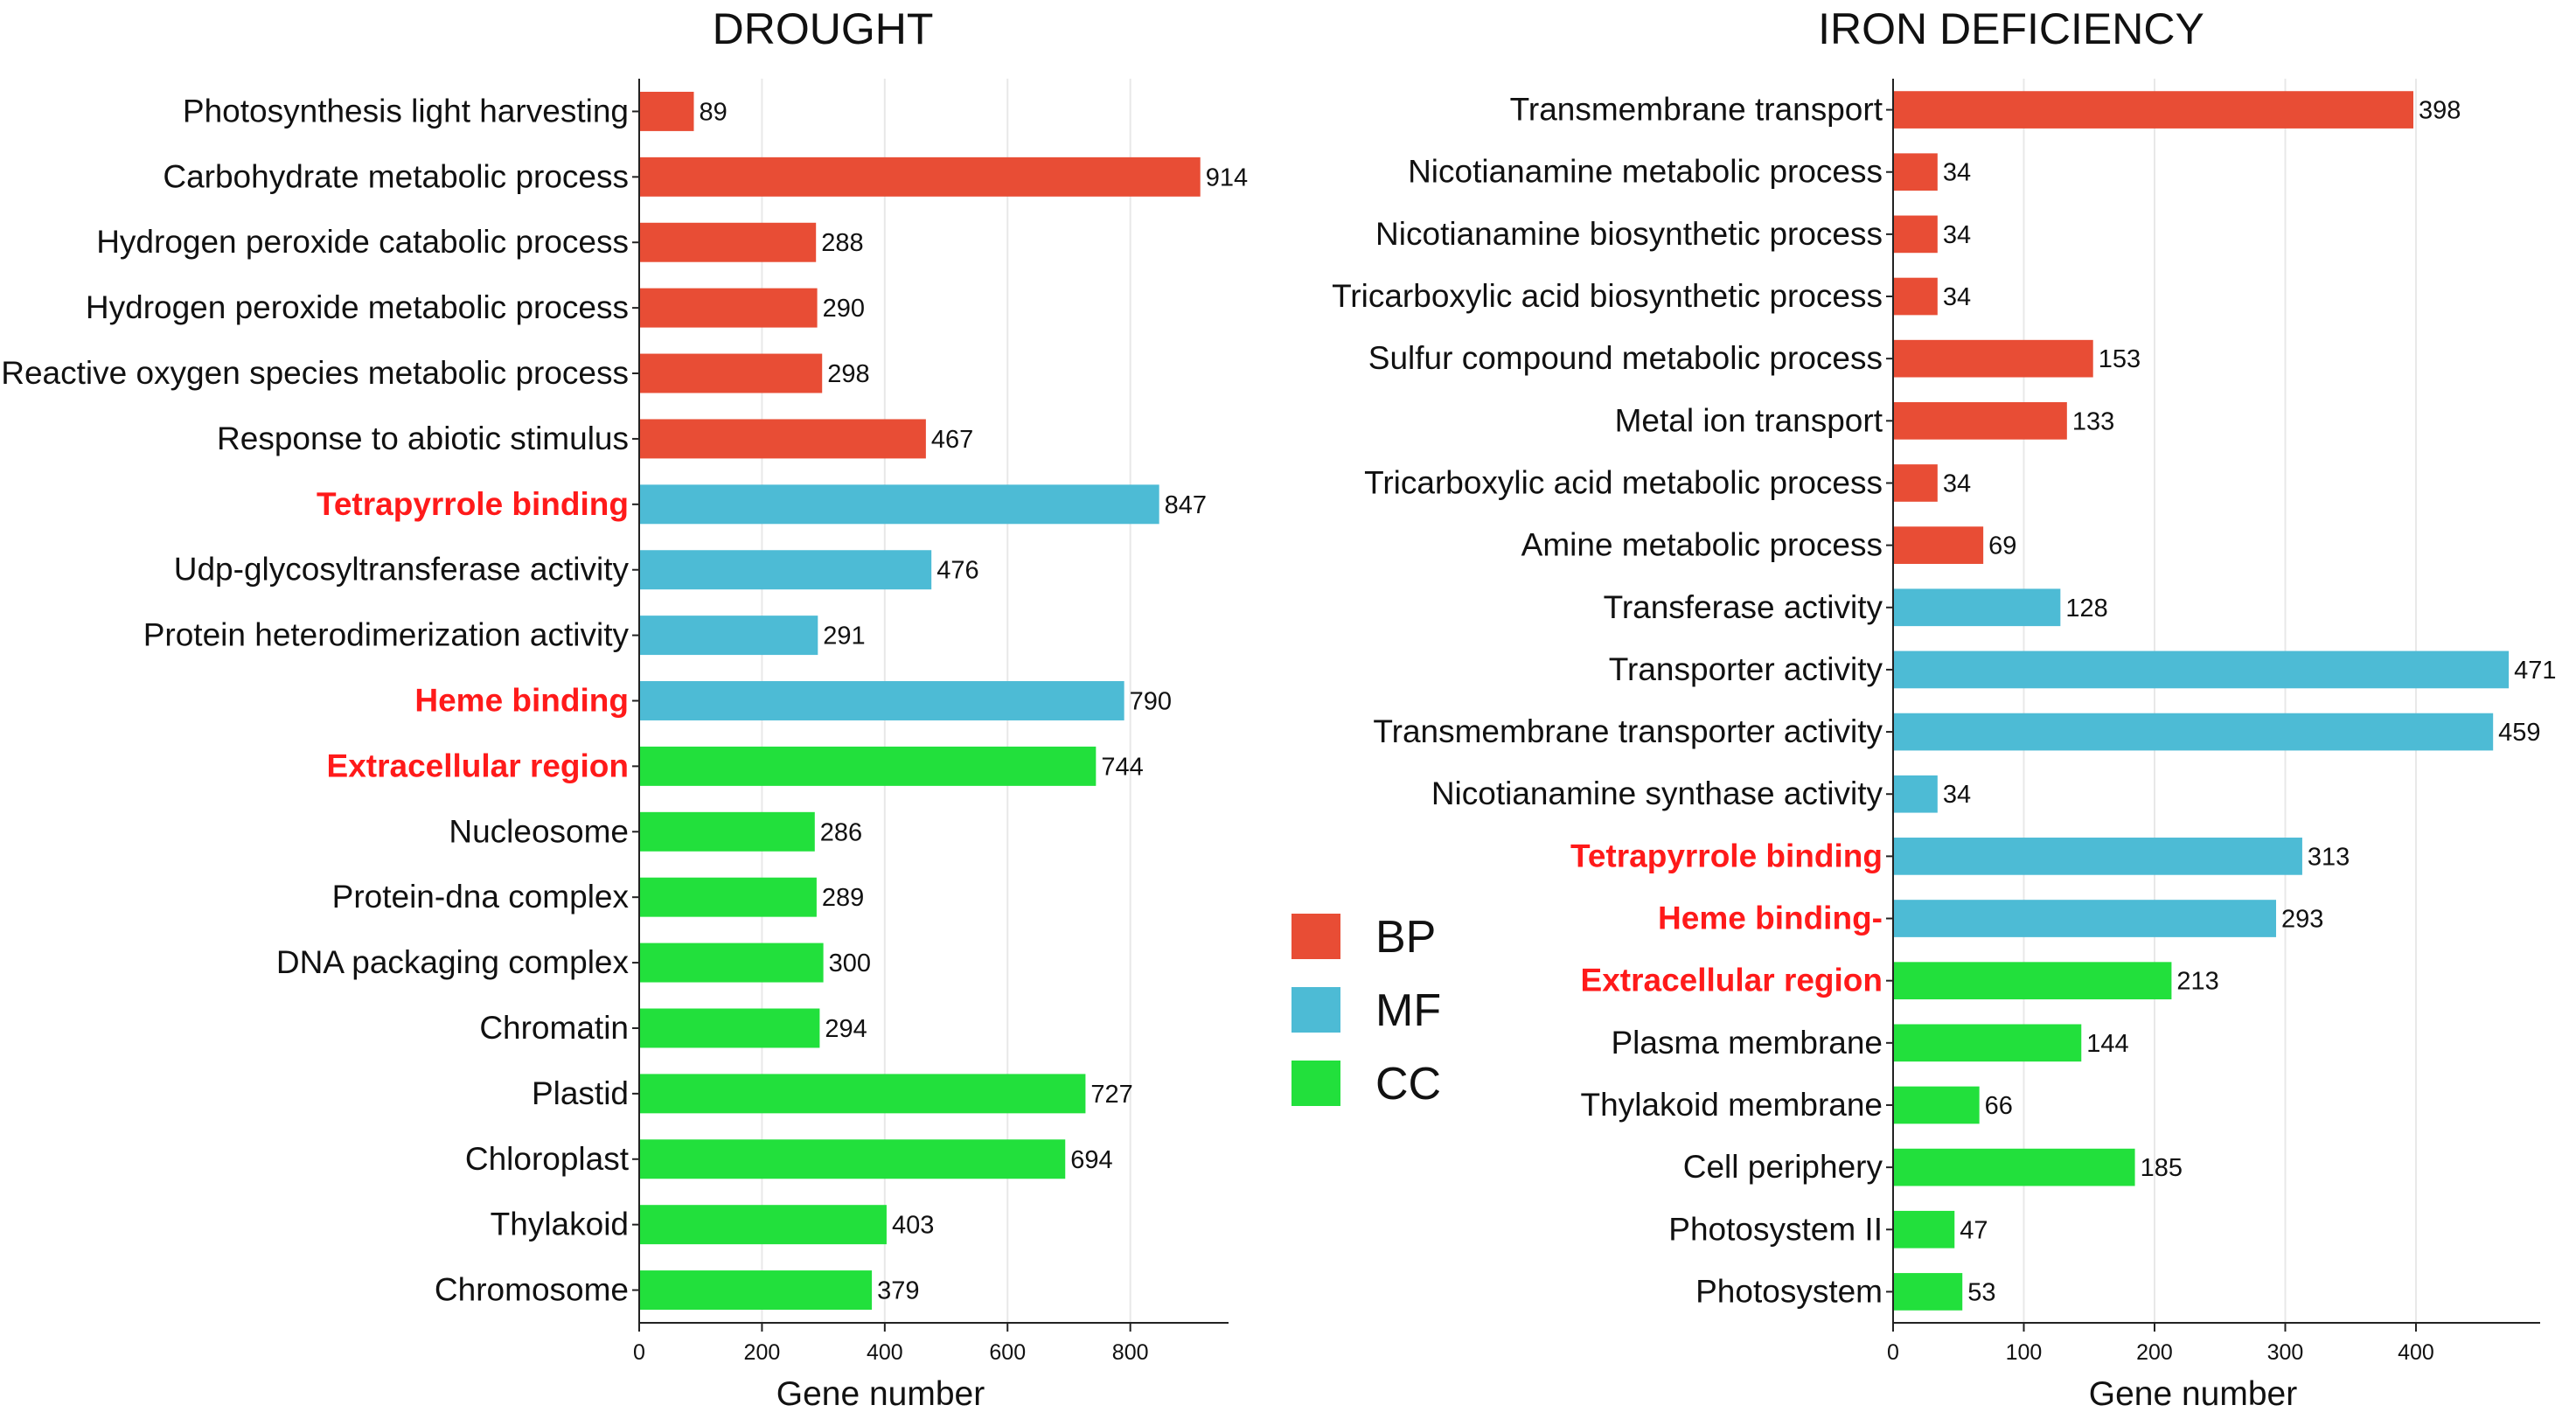 Image resolution: width=2576 pixels, height=1419 pixels. I want to click on x-tick-label: 200, so click(2154, 1352).